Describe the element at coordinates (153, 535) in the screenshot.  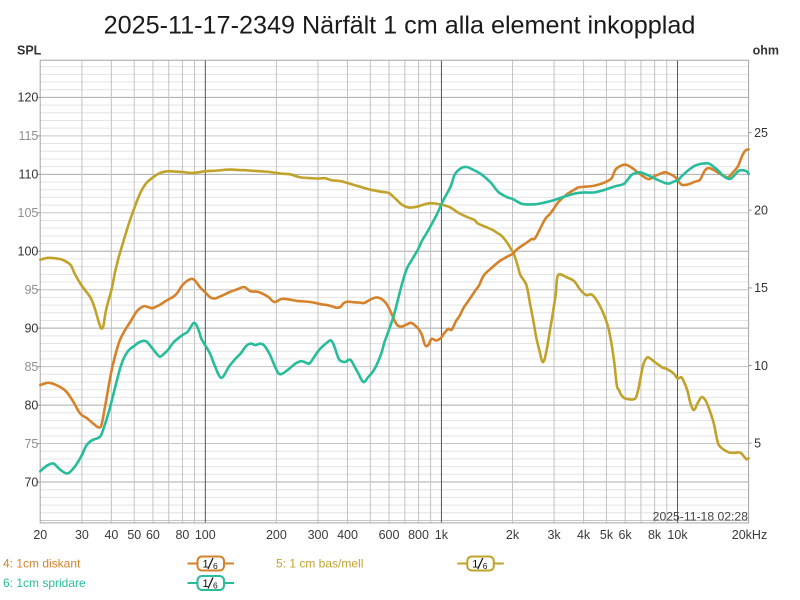
I see `svg-text: 60` at that location.